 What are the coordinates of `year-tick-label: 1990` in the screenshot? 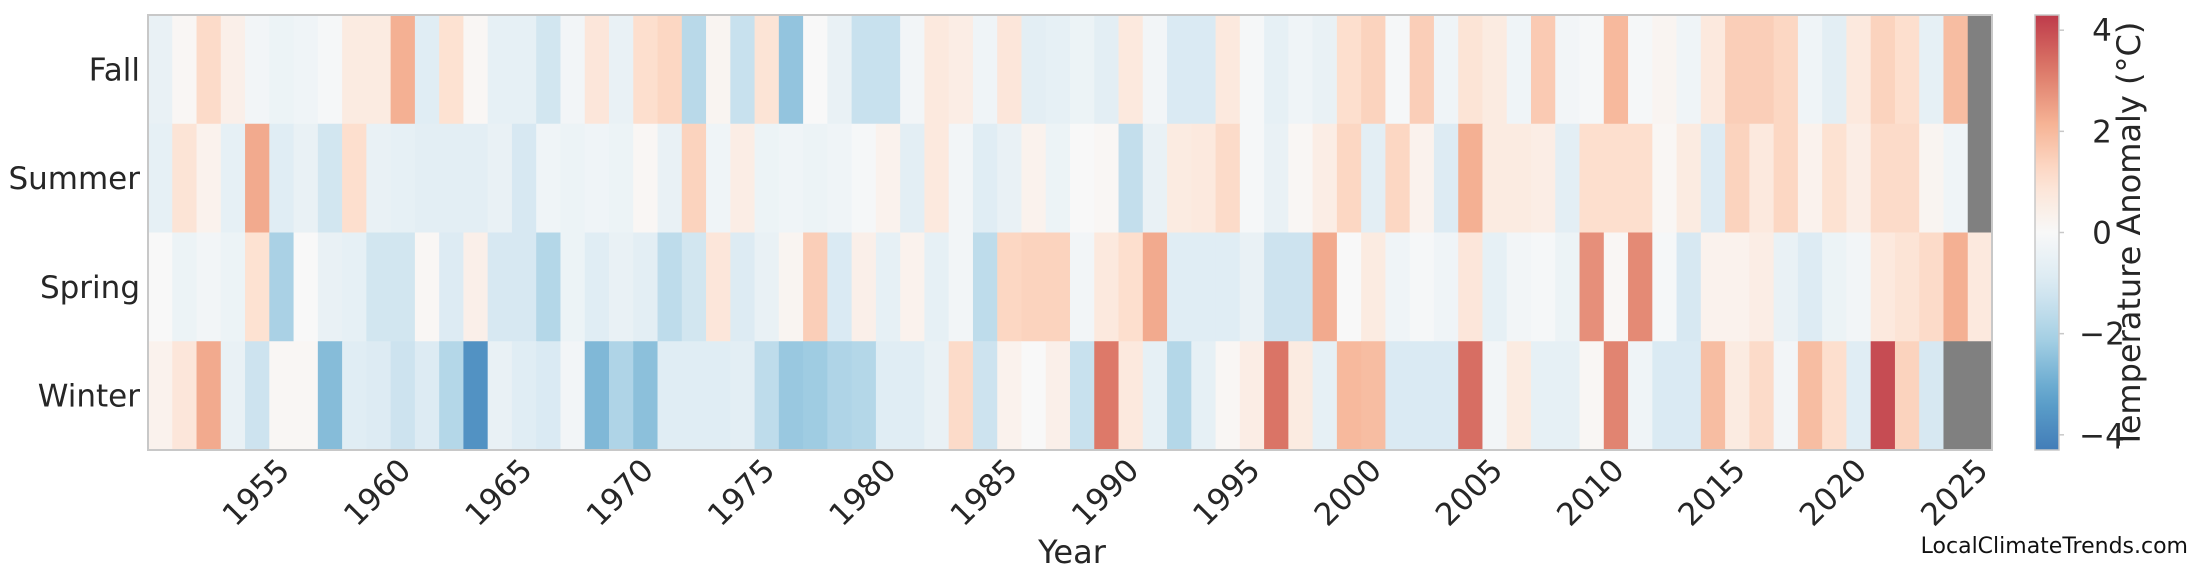 It's located at (1105, 492).